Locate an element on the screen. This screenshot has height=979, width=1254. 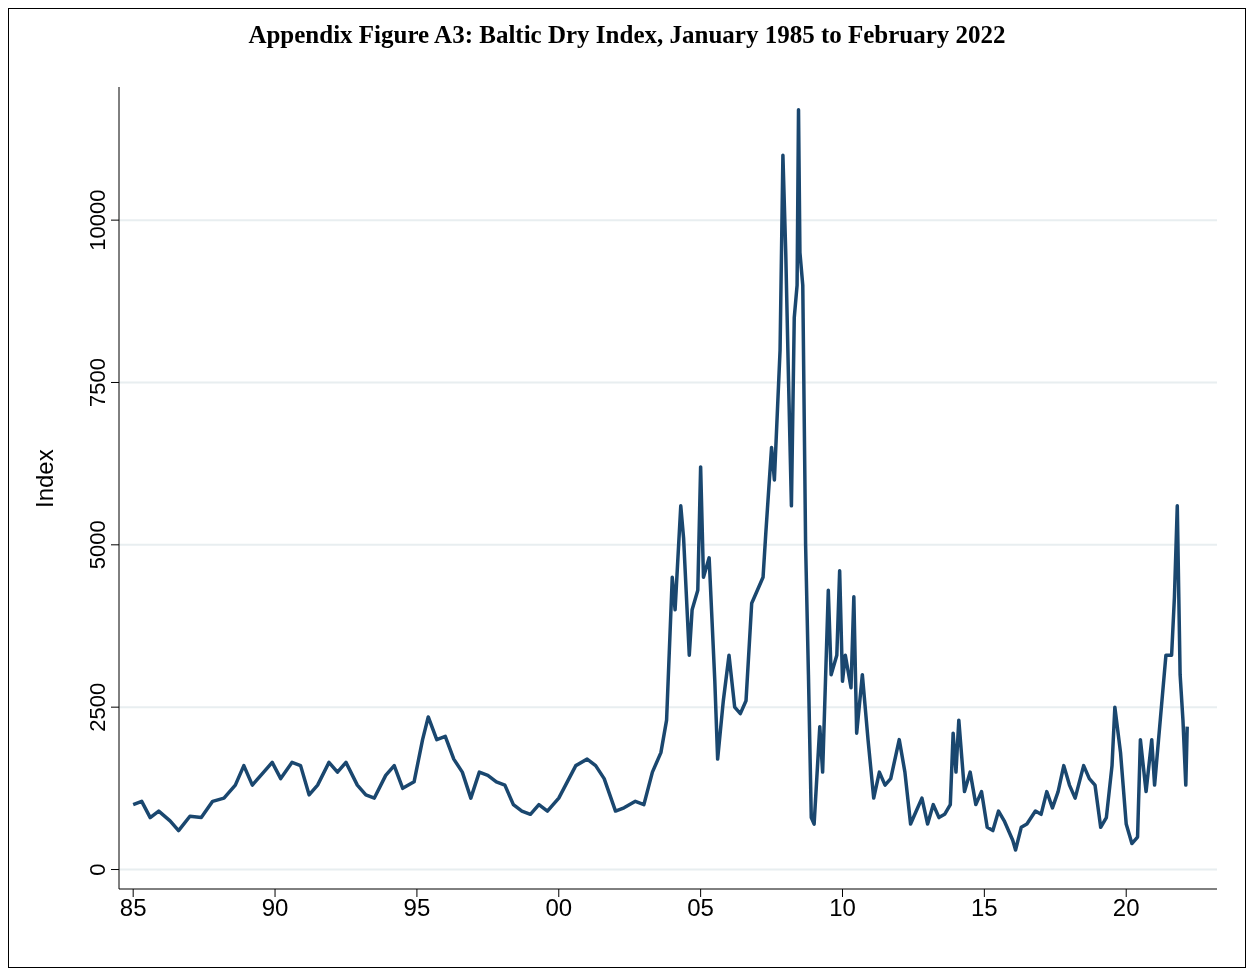
y-tick-label: 0 is located at coordinates (97, 869).